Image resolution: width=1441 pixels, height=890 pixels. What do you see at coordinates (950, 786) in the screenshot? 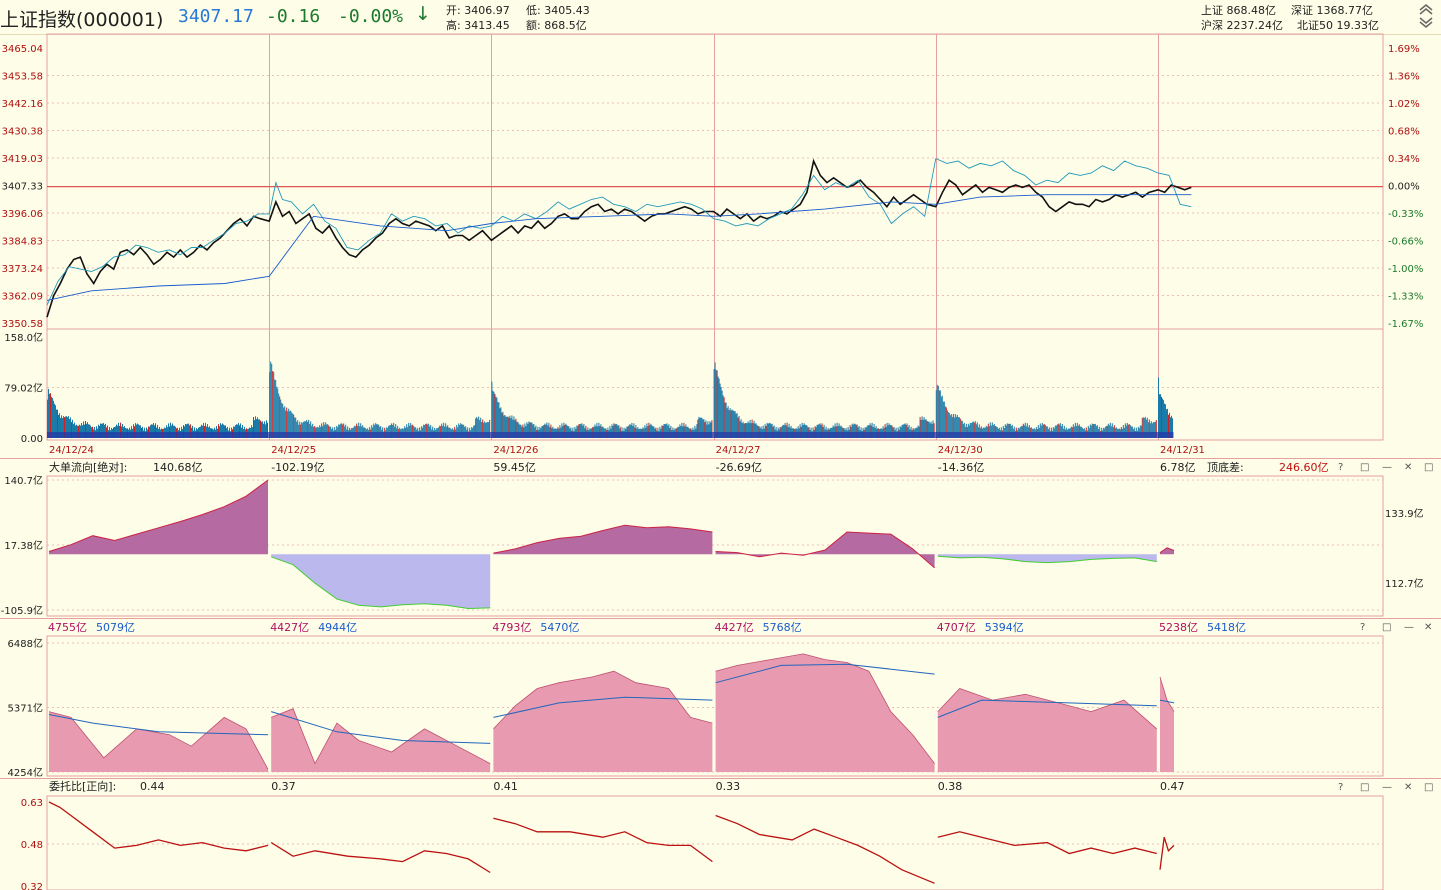
I see `ratio-day-value: 0.38` at bounding box center [950, 786].